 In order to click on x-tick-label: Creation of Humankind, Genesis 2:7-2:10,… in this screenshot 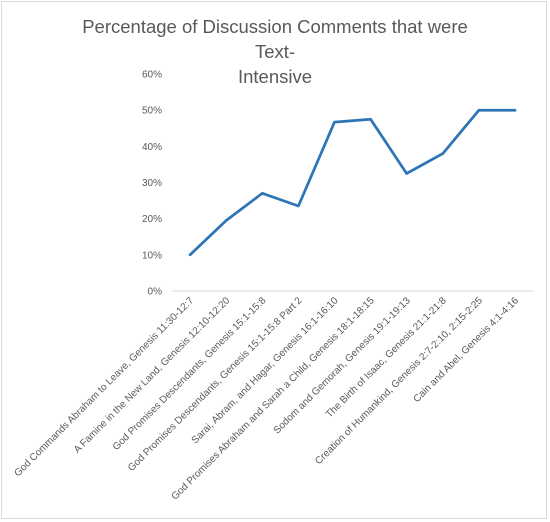, I will do `click(399, 381)`.